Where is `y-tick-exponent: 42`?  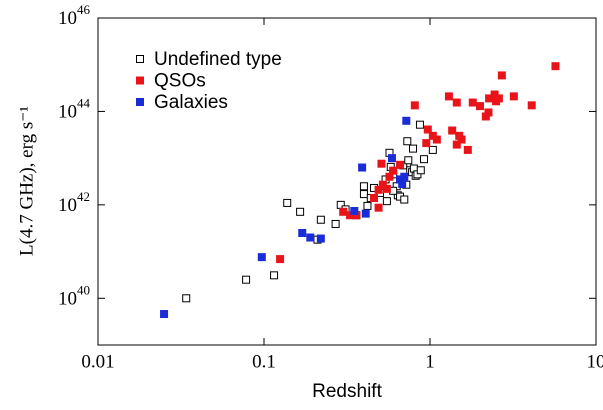
y-tick-exponent: 42 is located at coordinates (83, 196).